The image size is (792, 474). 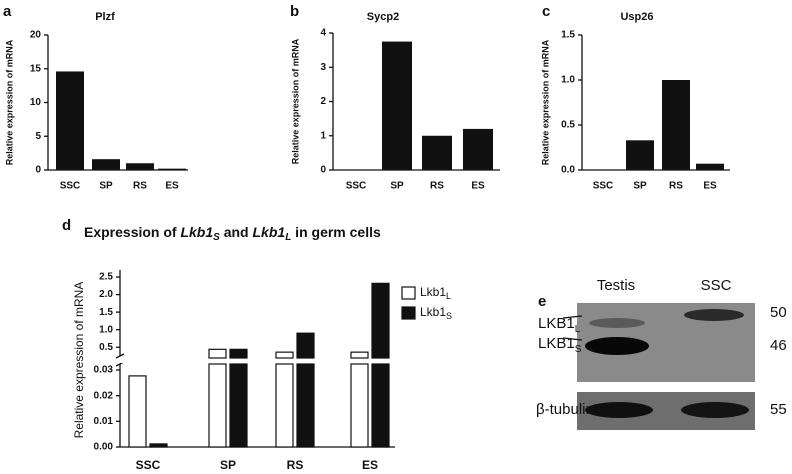 What do you see at coordinates (106, 294) in the screenshot?
I see `y-tick-label: 2.0` at bounding box center [106, 294].